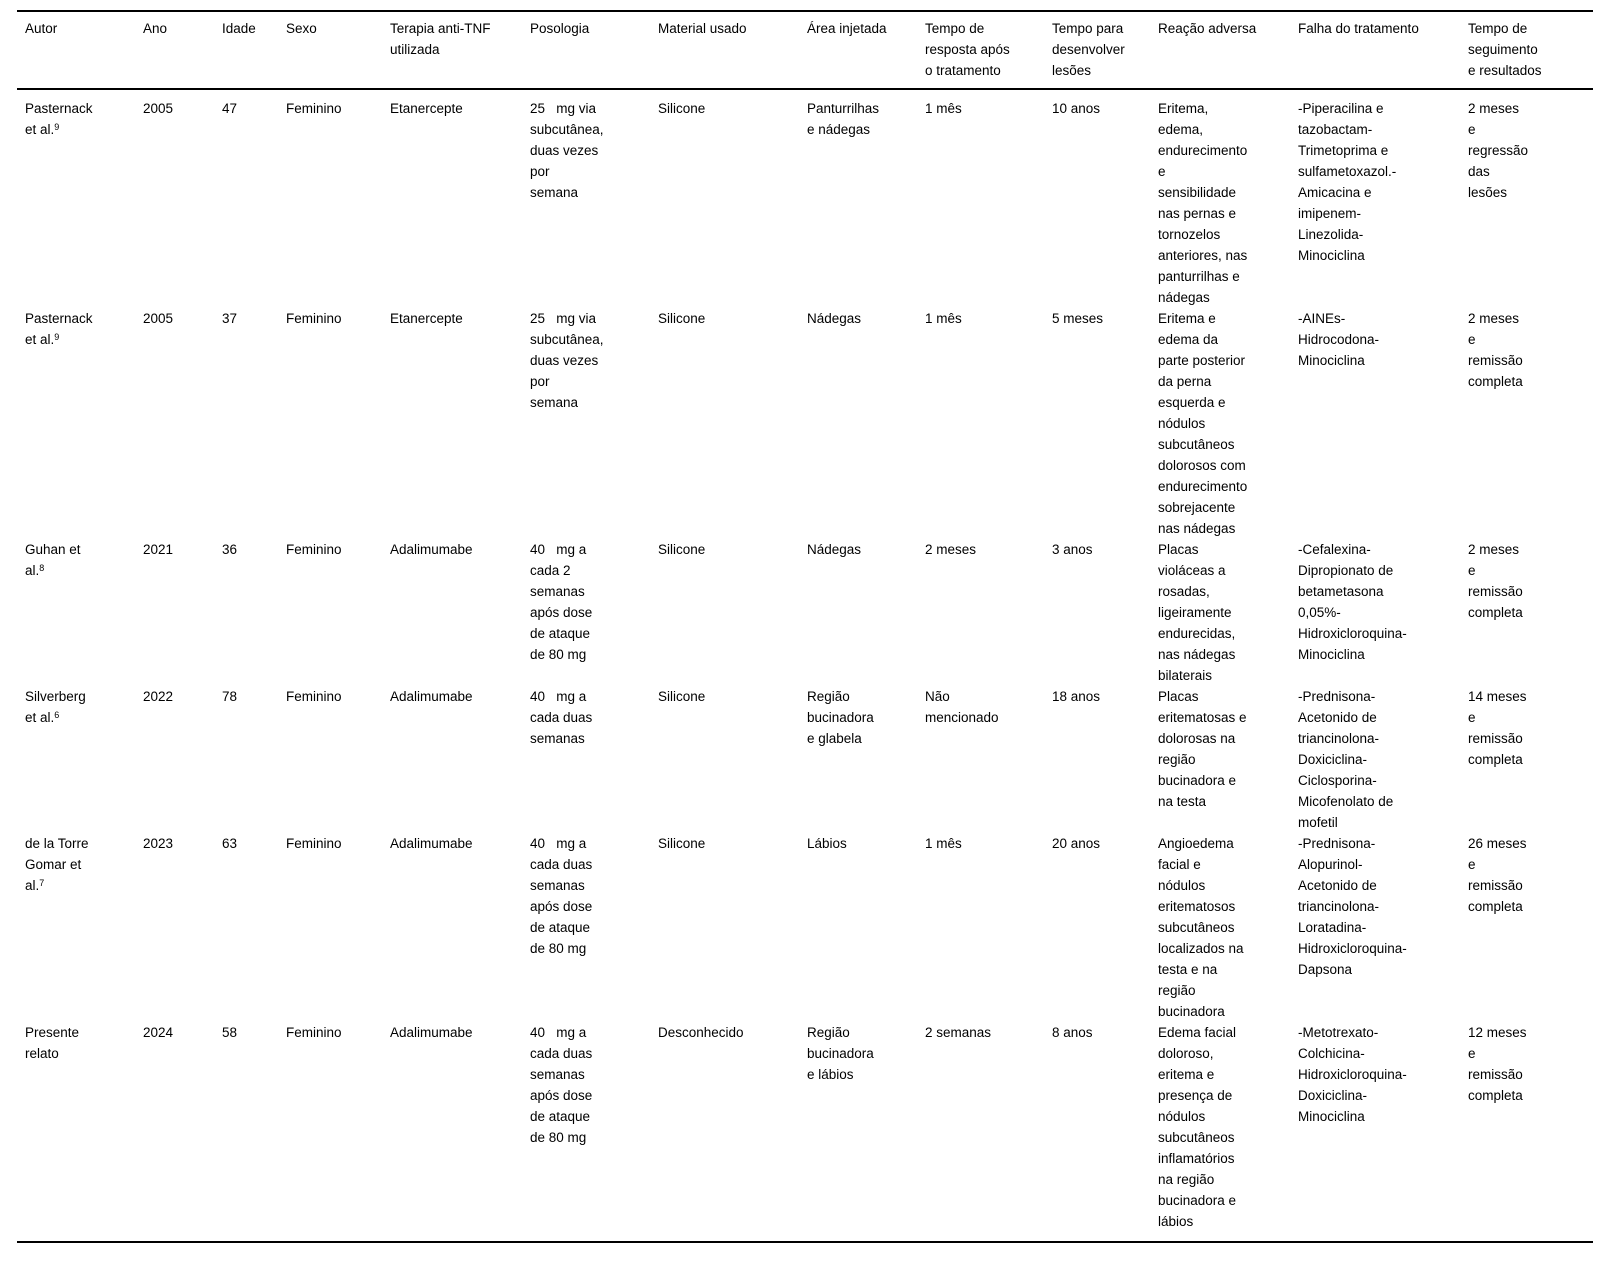 The height and width of the screenshot is (1268, 1601). I want to click on column-header-terapia: Terapia anti-TNF utilizada, so click(452, 50).